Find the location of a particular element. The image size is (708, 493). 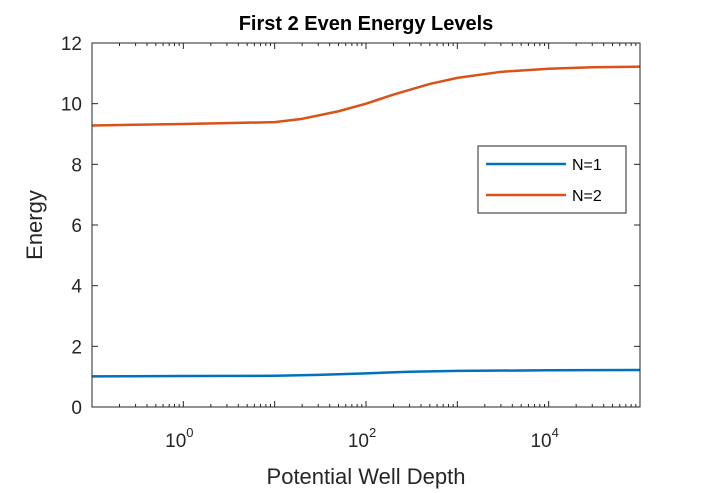

legend: N=1 N=2 is located at coordinates (552, 179).